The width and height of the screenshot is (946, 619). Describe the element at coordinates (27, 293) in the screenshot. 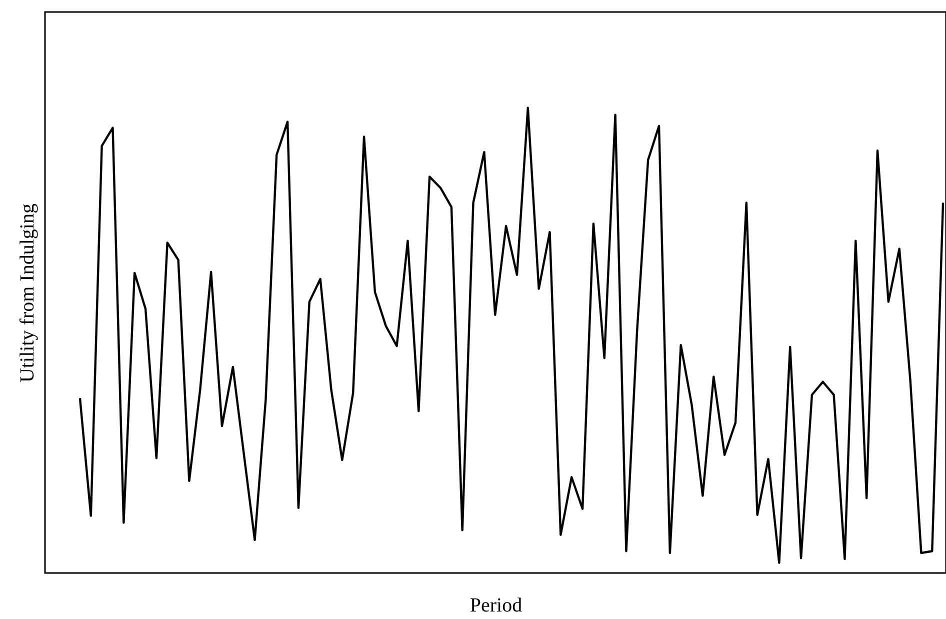

I see `y-axis-title: Utility from Indulging` at that location.